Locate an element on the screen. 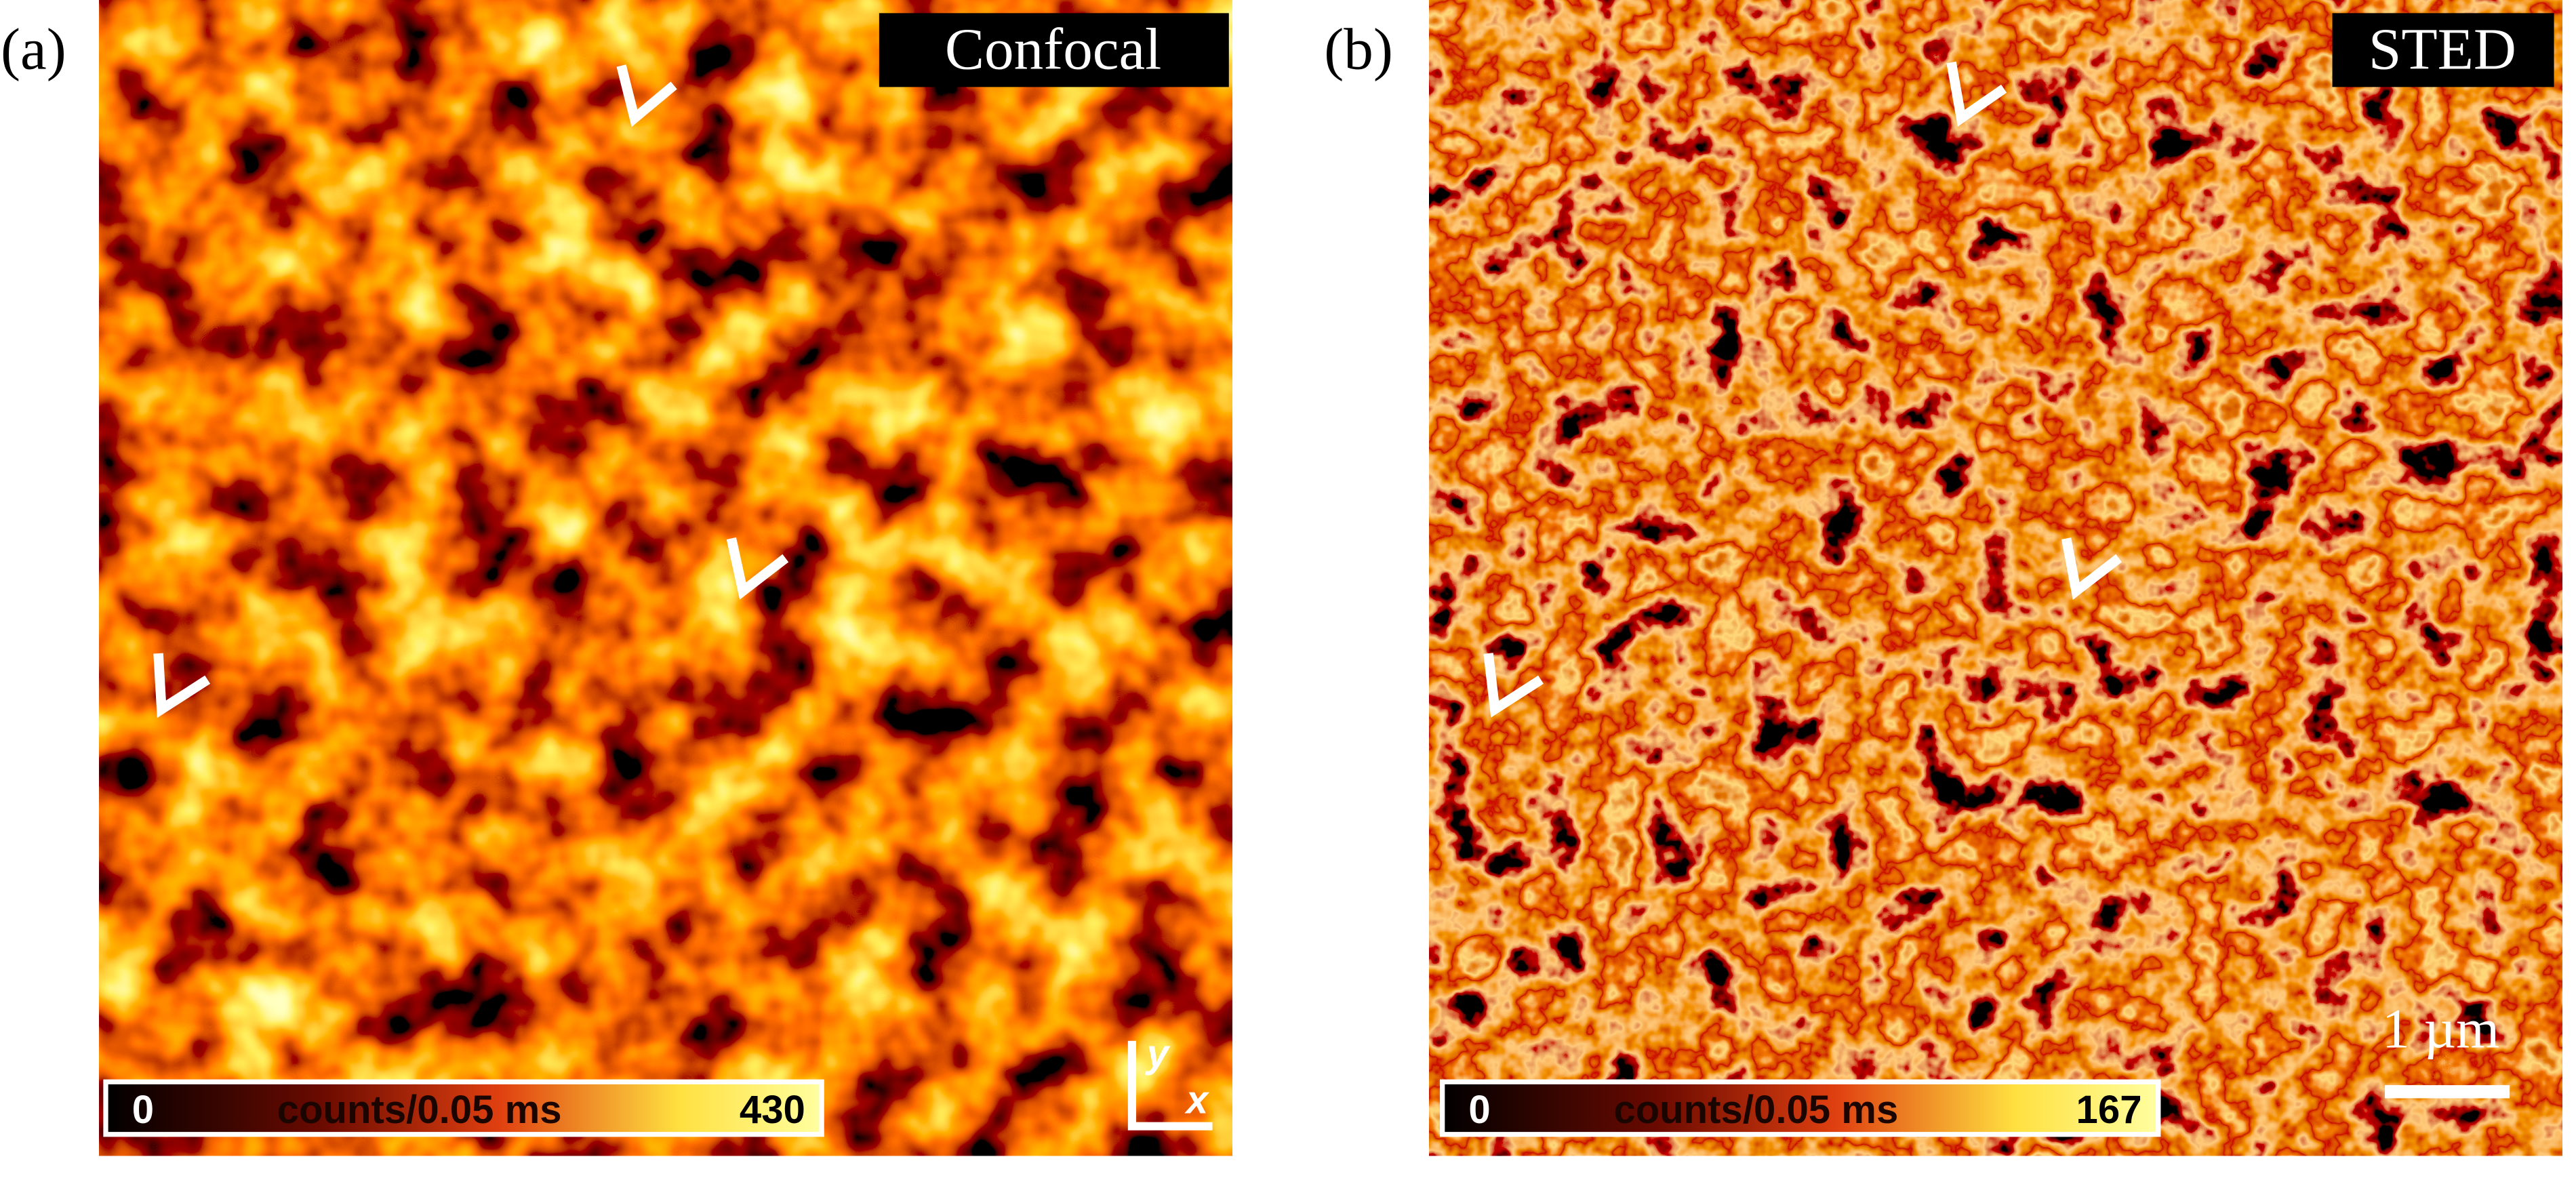 This screenshot has width=2576, height=1182. scale-bar-label: 1 µm is located at coordinates (2440, 1028).